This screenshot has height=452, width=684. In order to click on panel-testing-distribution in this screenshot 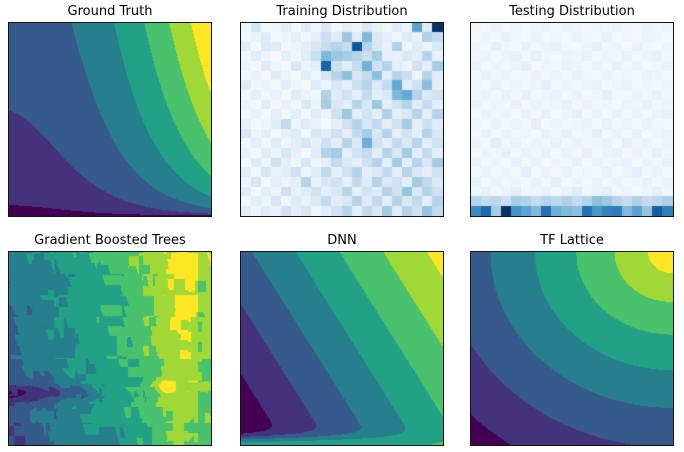, I will do `click(572, 119)`.